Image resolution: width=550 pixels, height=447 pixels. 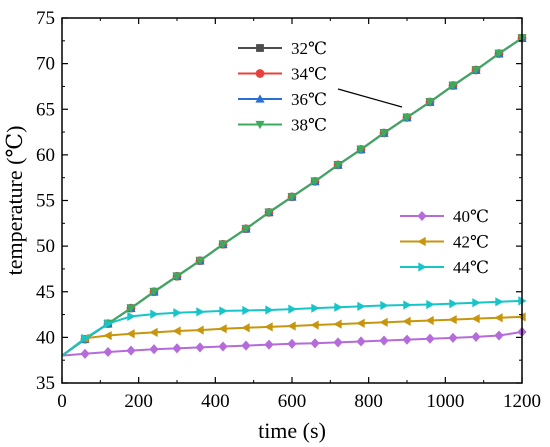 I want to click on legend-pointer-line, so click(x=370, y=98).